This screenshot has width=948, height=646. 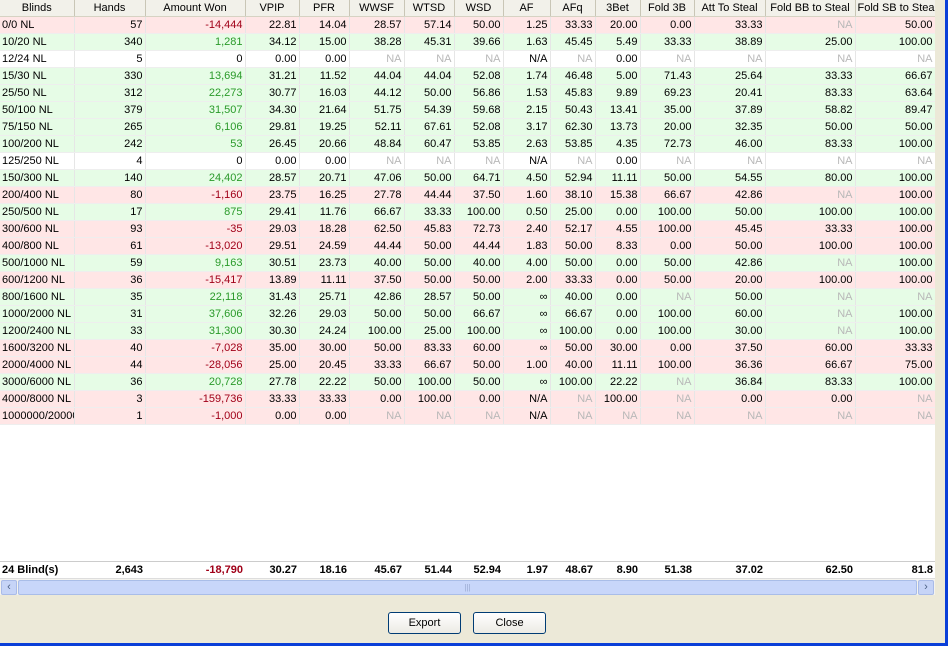 I want to click on table-cell: 1,281, so click(x=195, y=42).